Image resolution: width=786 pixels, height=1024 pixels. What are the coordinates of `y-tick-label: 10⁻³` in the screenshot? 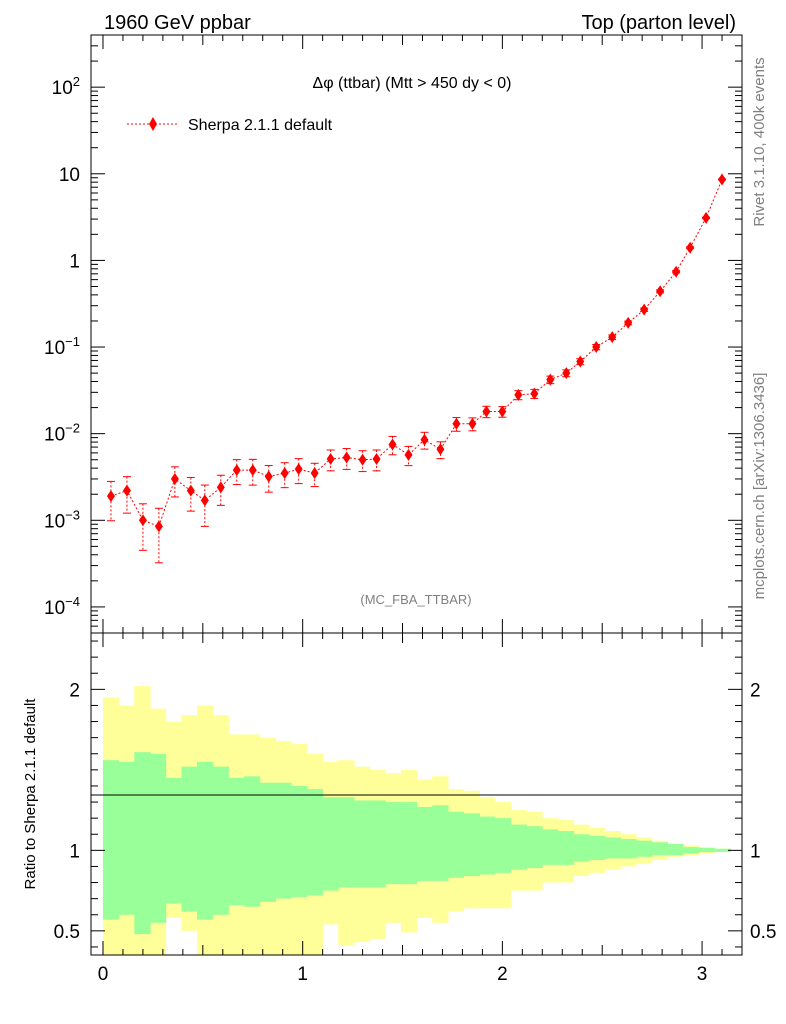 It's located at (62, 519).